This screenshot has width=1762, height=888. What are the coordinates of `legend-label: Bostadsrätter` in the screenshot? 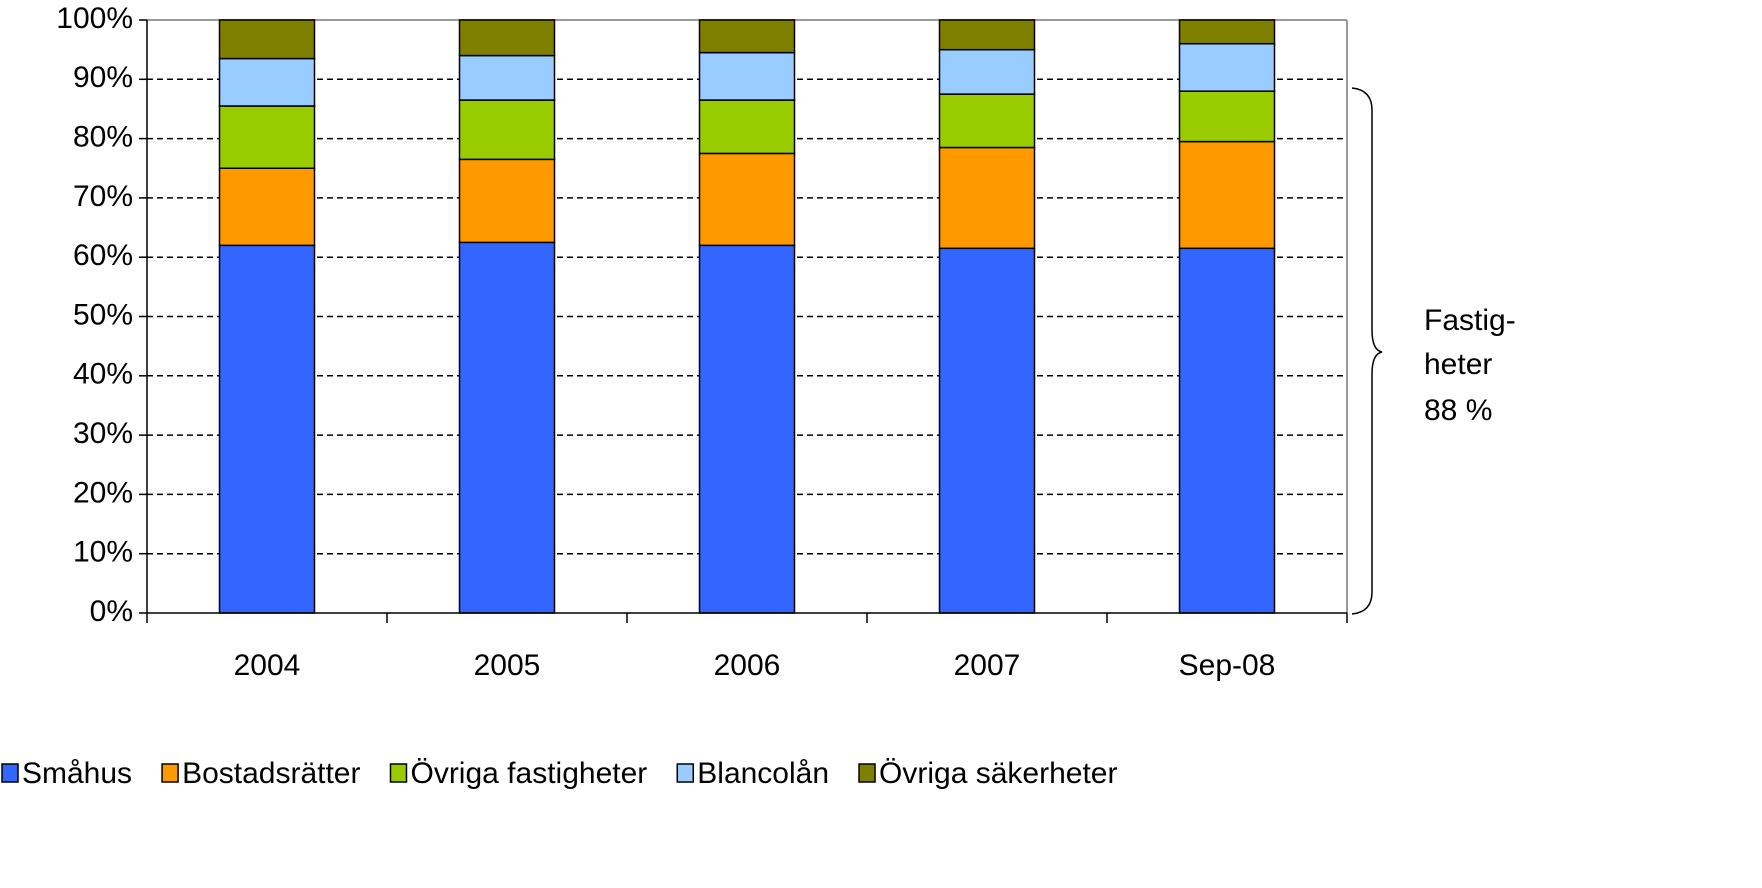 It's located at (271, 773).